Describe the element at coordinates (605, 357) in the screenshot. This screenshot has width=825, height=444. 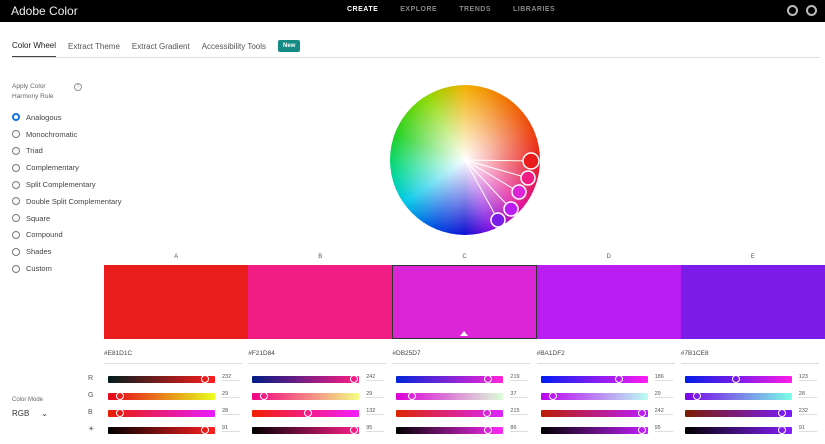
I see `hex-value: #BA1DF2` at that location.